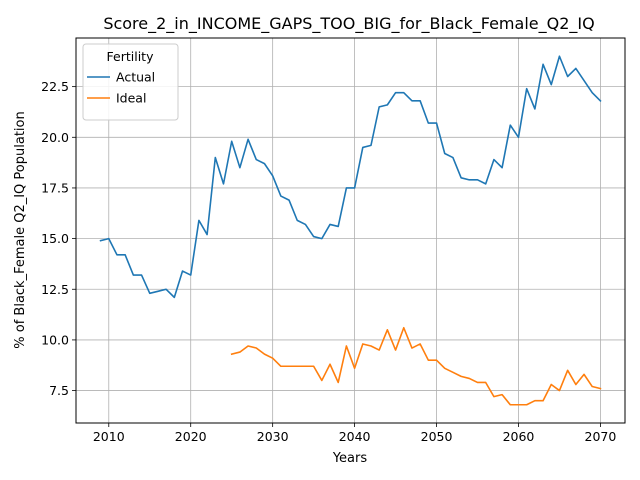  I want to click on y-tick-label: 15.0, so click(55, 238).